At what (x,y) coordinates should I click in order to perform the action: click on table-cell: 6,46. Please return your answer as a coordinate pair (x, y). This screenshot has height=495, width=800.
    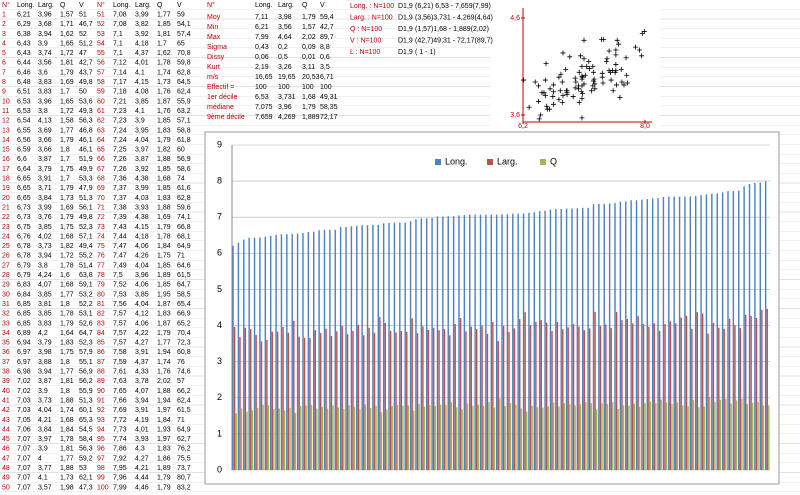
    Looking at the image, I should click on (24, 72).